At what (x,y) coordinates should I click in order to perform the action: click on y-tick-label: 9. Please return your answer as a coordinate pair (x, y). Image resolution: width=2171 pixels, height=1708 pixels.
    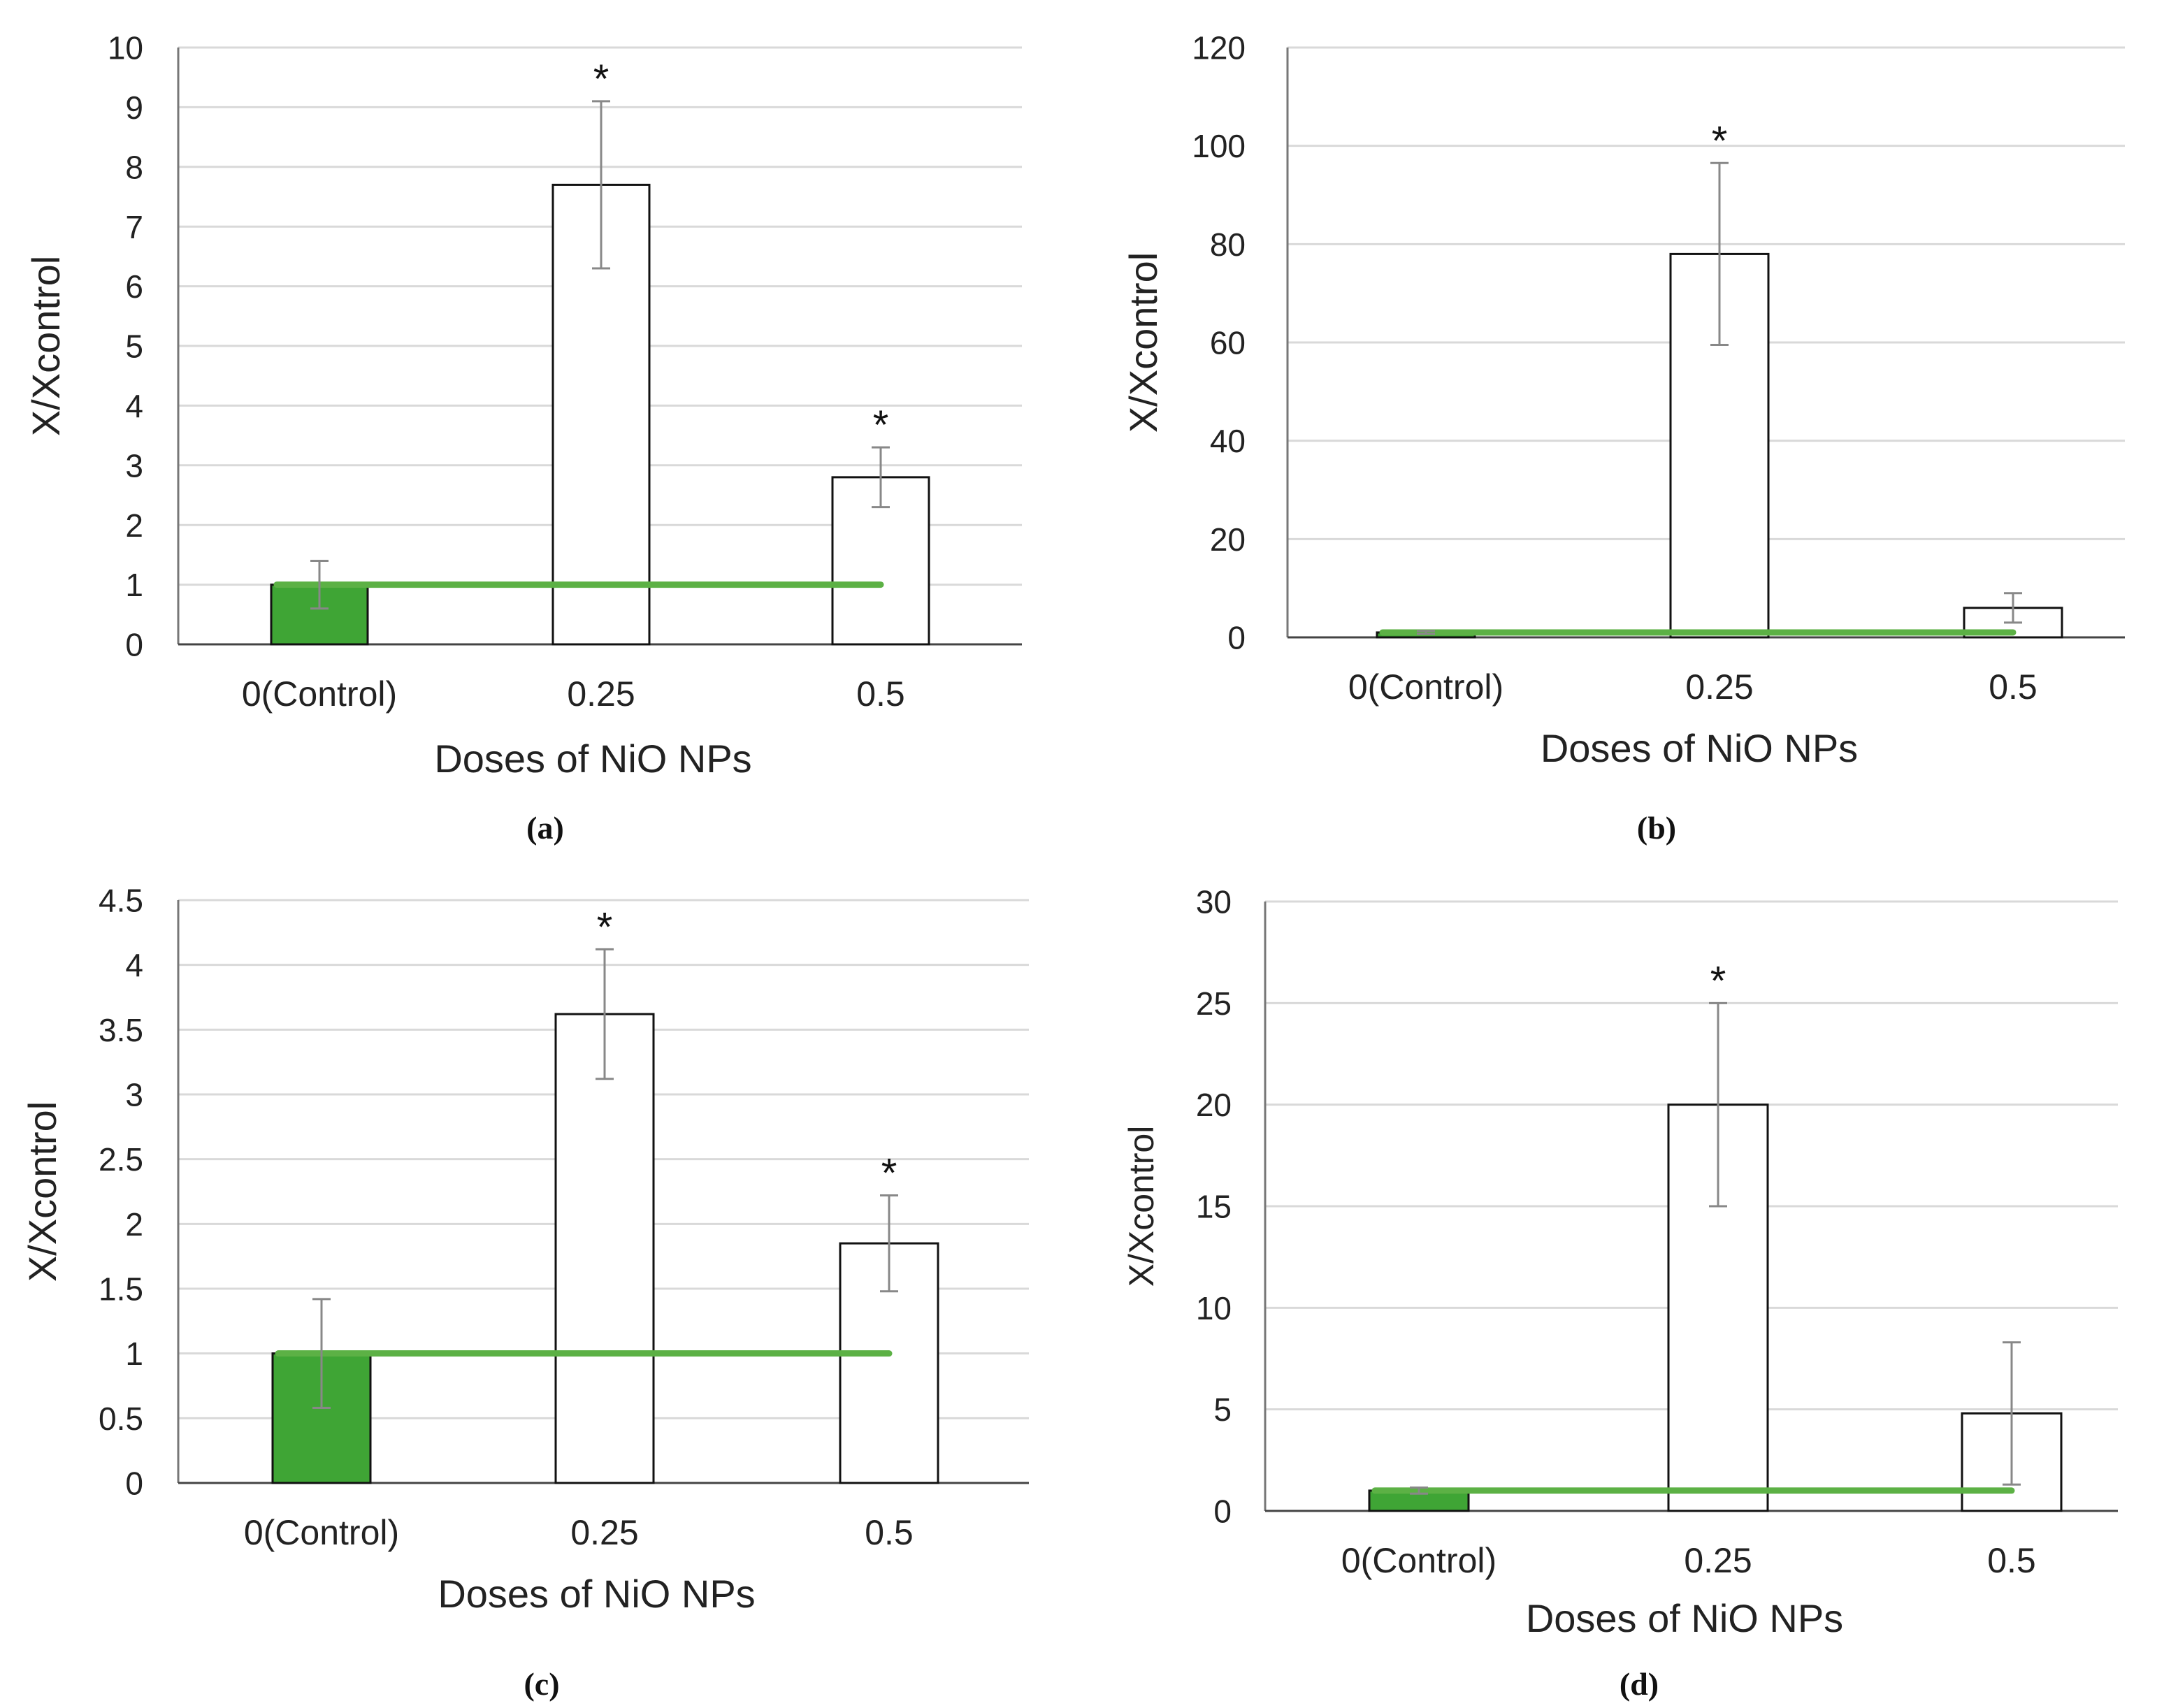
    Looking at the image, I should click on (134, 107).